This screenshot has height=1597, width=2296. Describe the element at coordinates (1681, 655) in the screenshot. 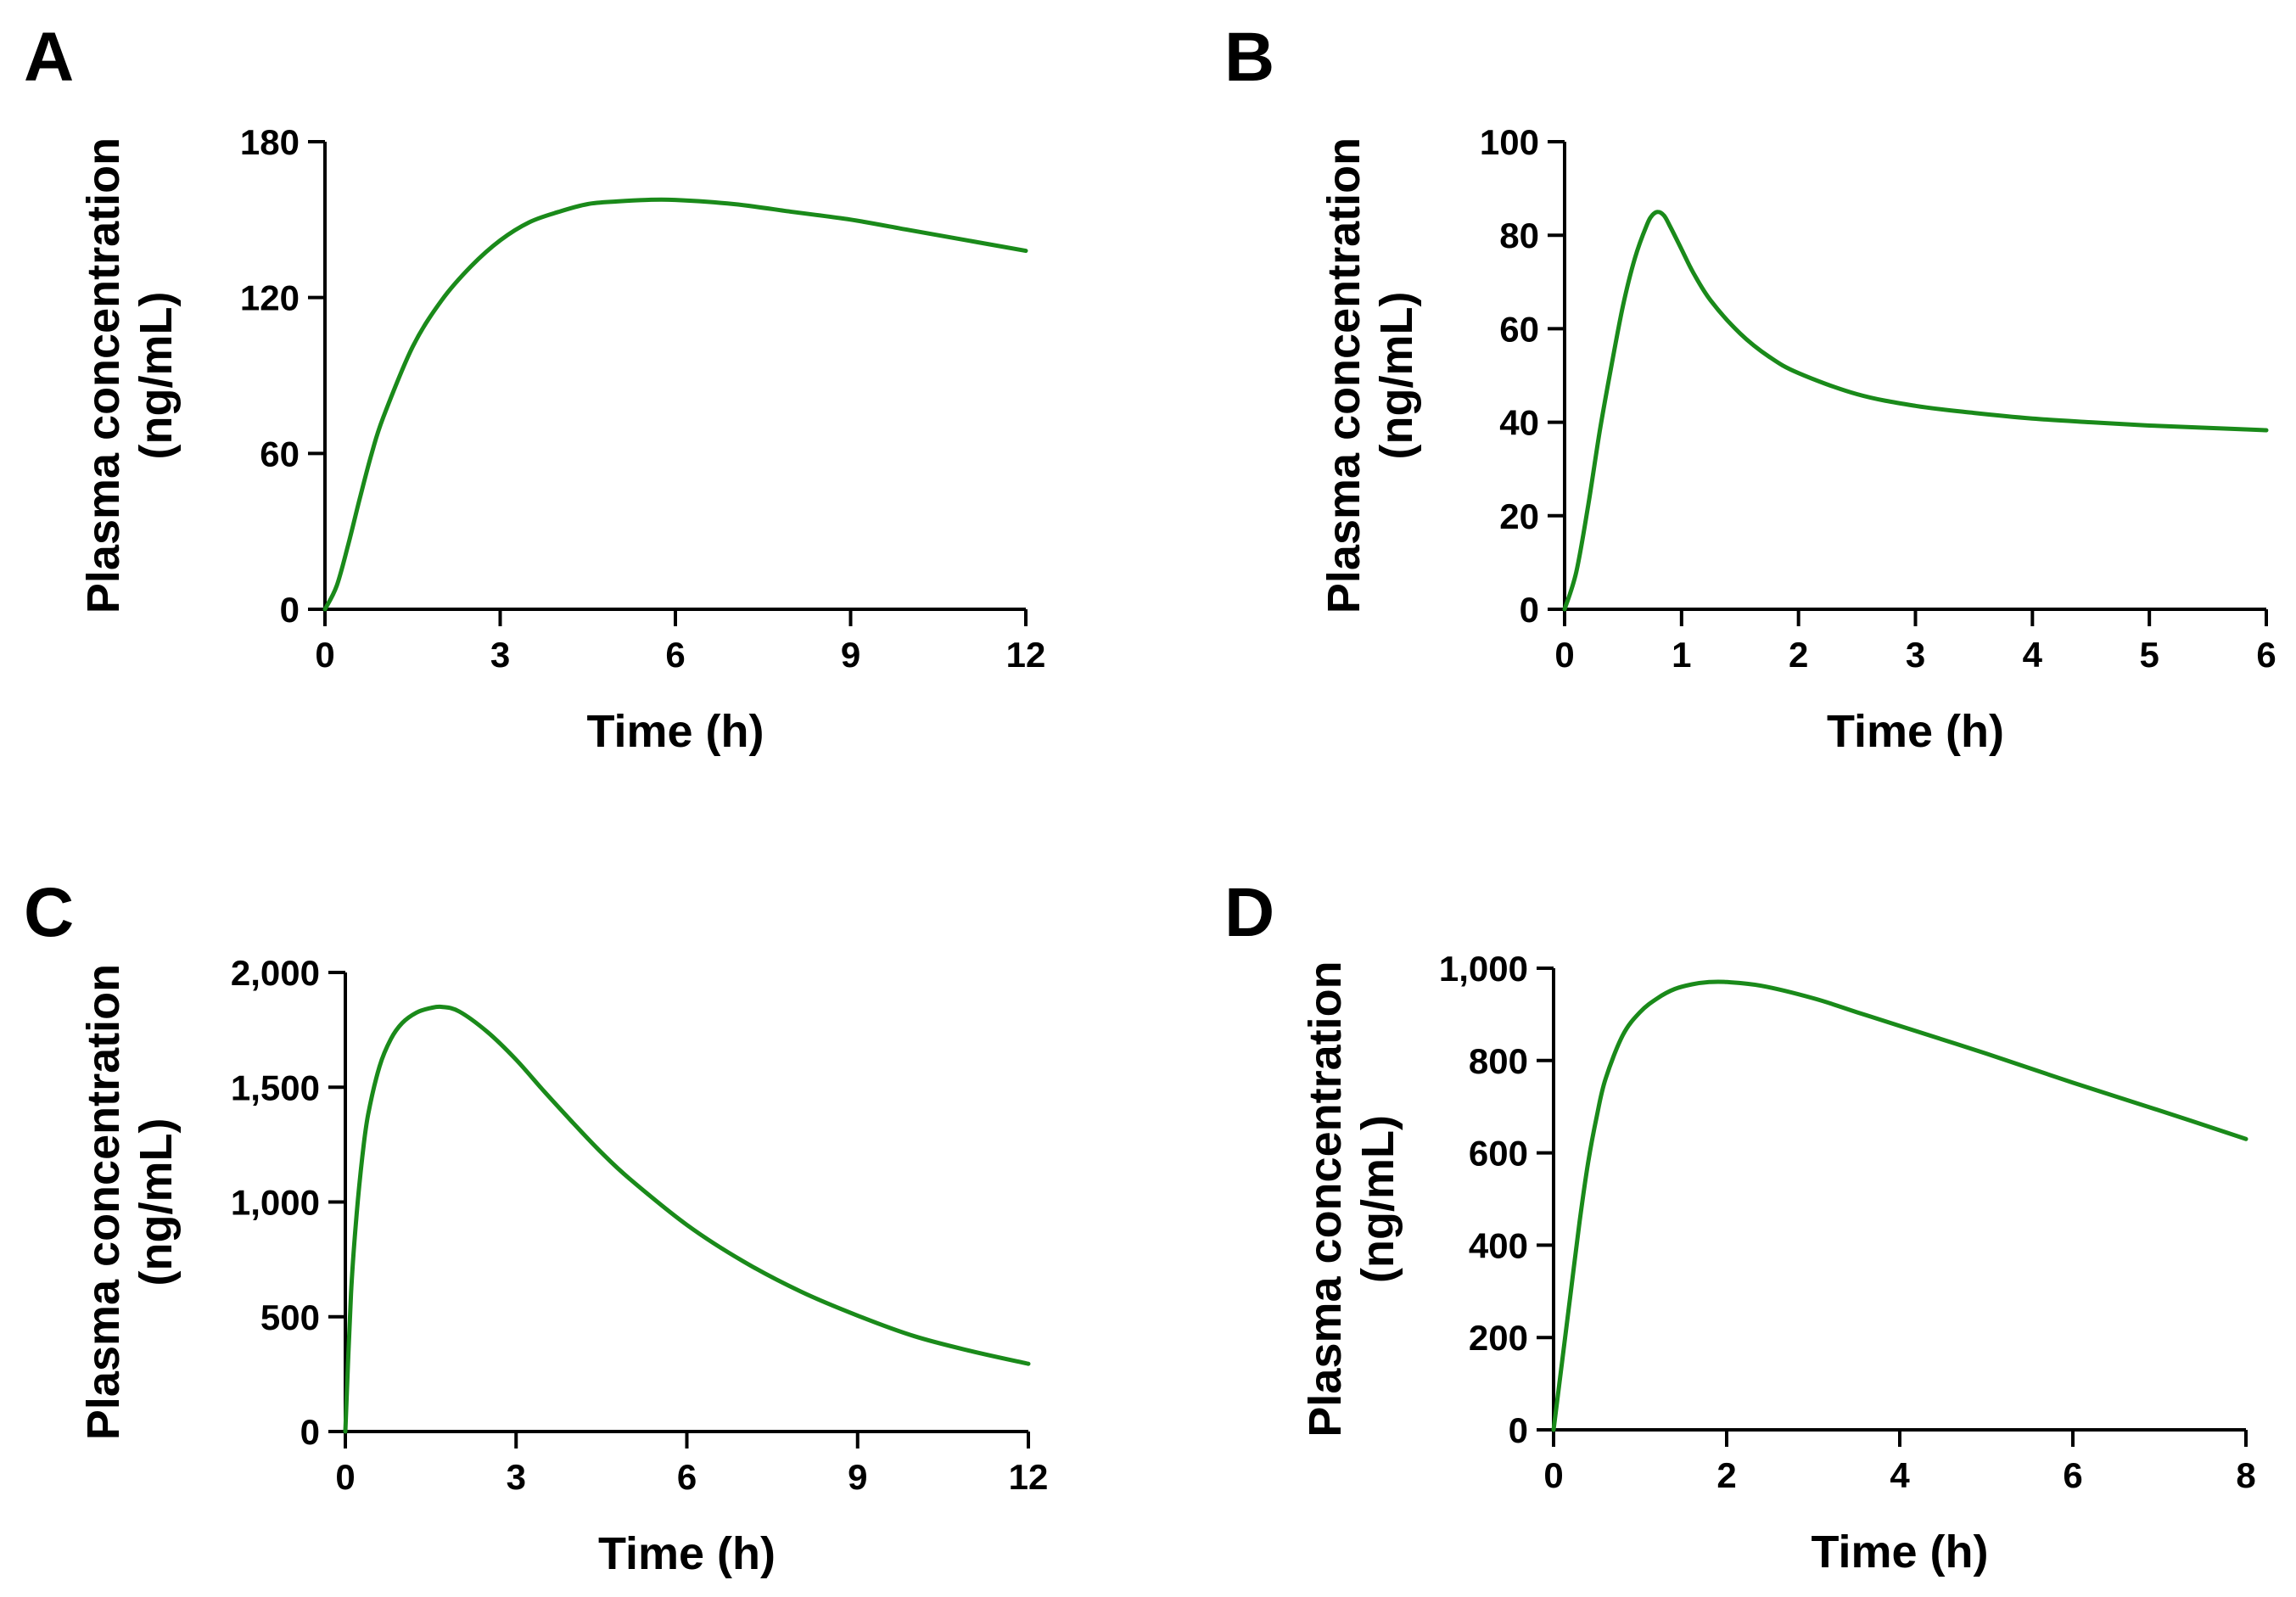

I see `x-tick-label: 1` at that location.